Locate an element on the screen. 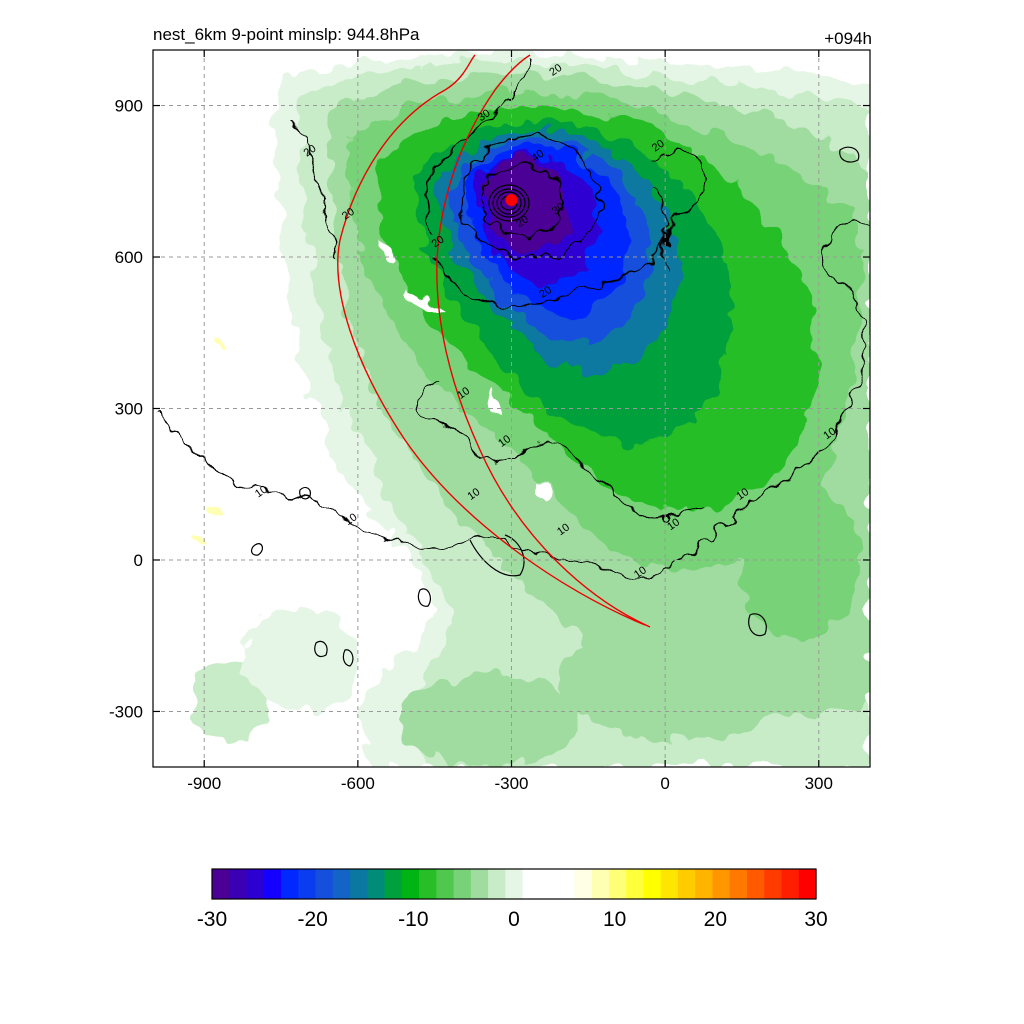 This screenshot has width=1024, height=1024. y-tick-label: 300 is located at coordinates (129, 409).